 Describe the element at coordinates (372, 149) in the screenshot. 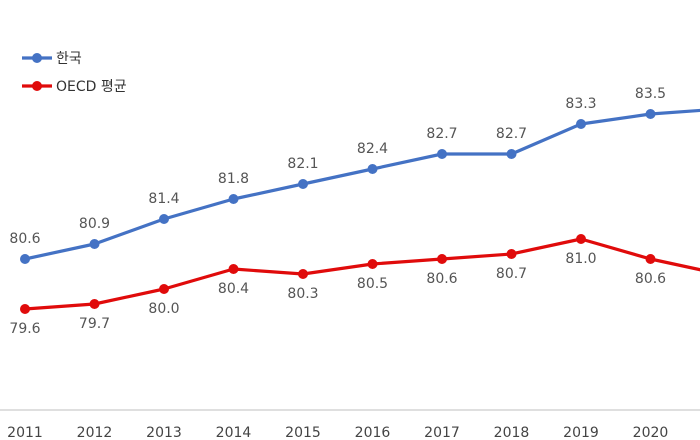

I see `data-label-korea-2016: 82.4` at that location.